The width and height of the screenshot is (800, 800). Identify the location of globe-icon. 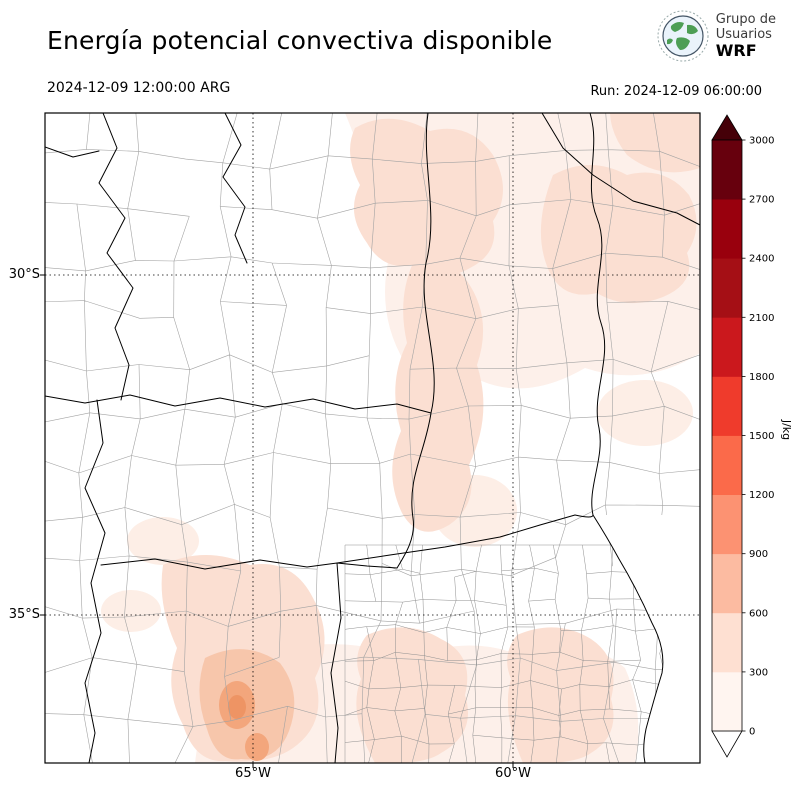
(683, 36).